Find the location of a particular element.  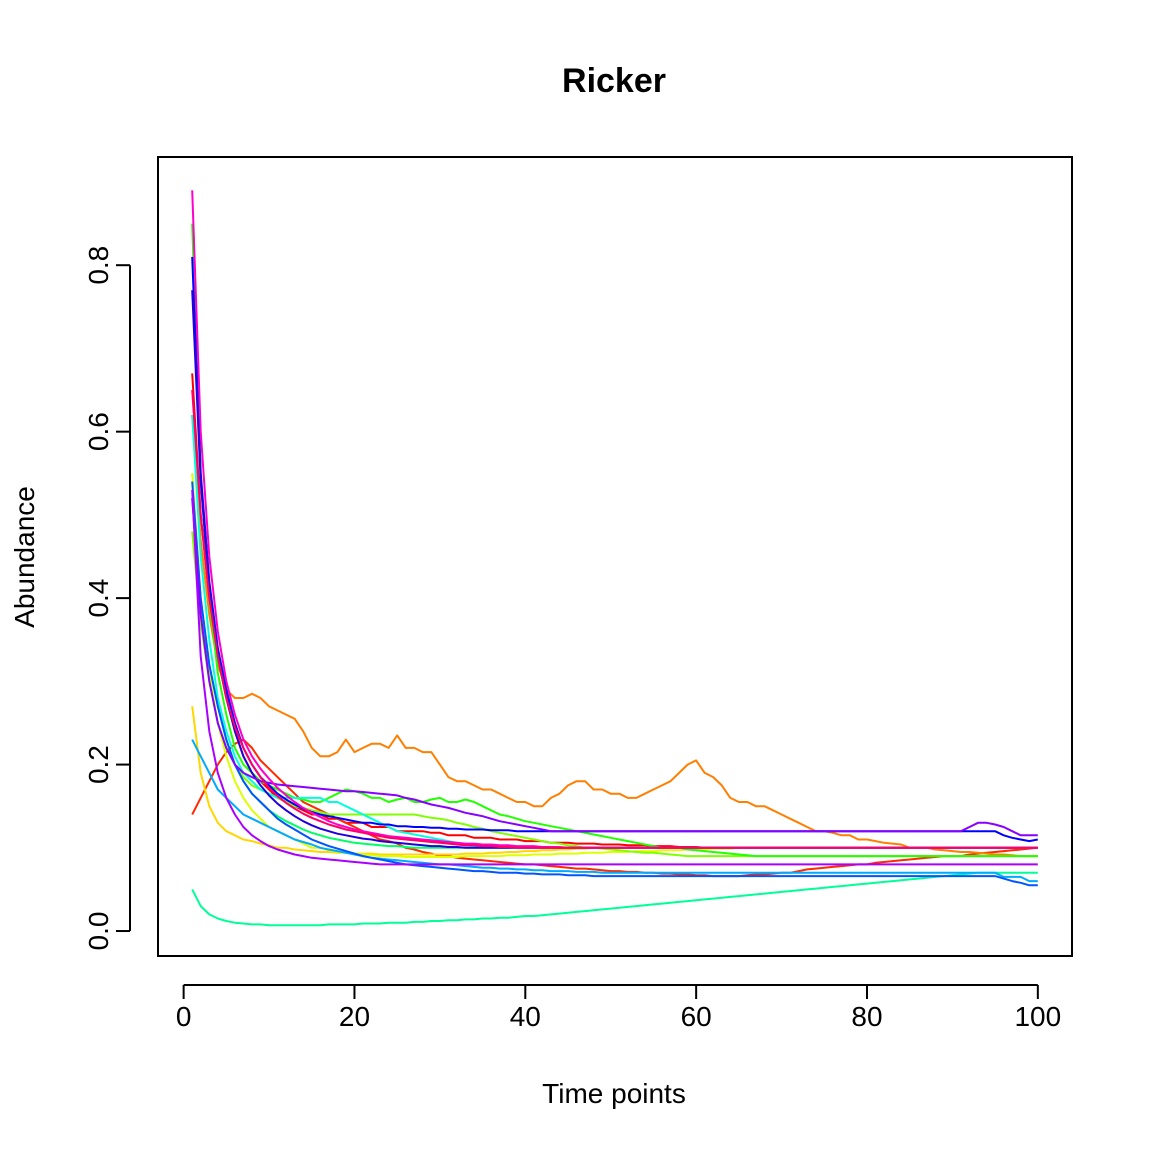

x-tick-label: 0 is located at coordinates (184, 1016).